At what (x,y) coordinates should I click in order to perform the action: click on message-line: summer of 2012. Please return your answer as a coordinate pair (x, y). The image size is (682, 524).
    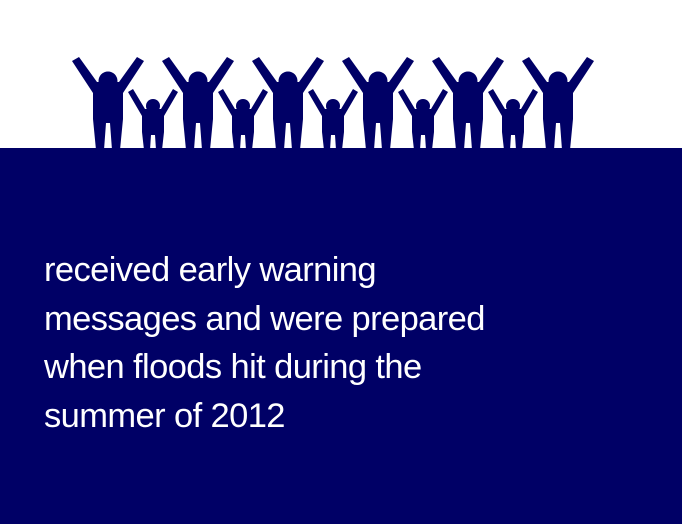
    Looking at the image, I should click on (164, 415).